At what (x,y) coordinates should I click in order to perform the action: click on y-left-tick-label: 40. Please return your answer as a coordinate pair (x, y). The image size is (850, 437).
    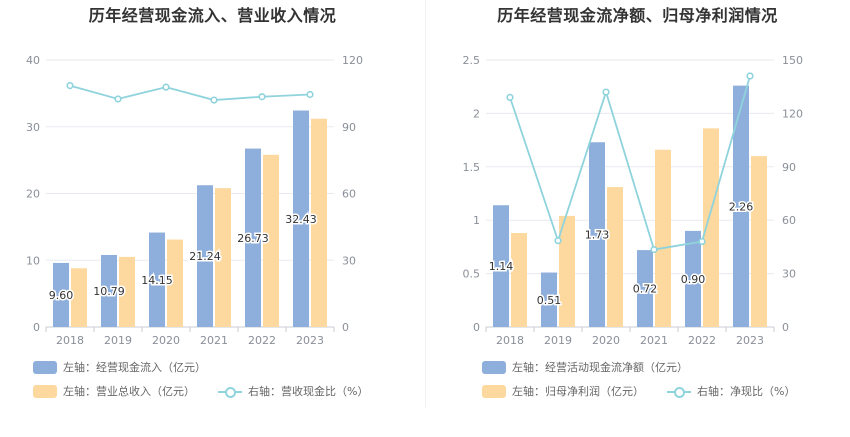
    Looking at the image, I should click on (33, 60).